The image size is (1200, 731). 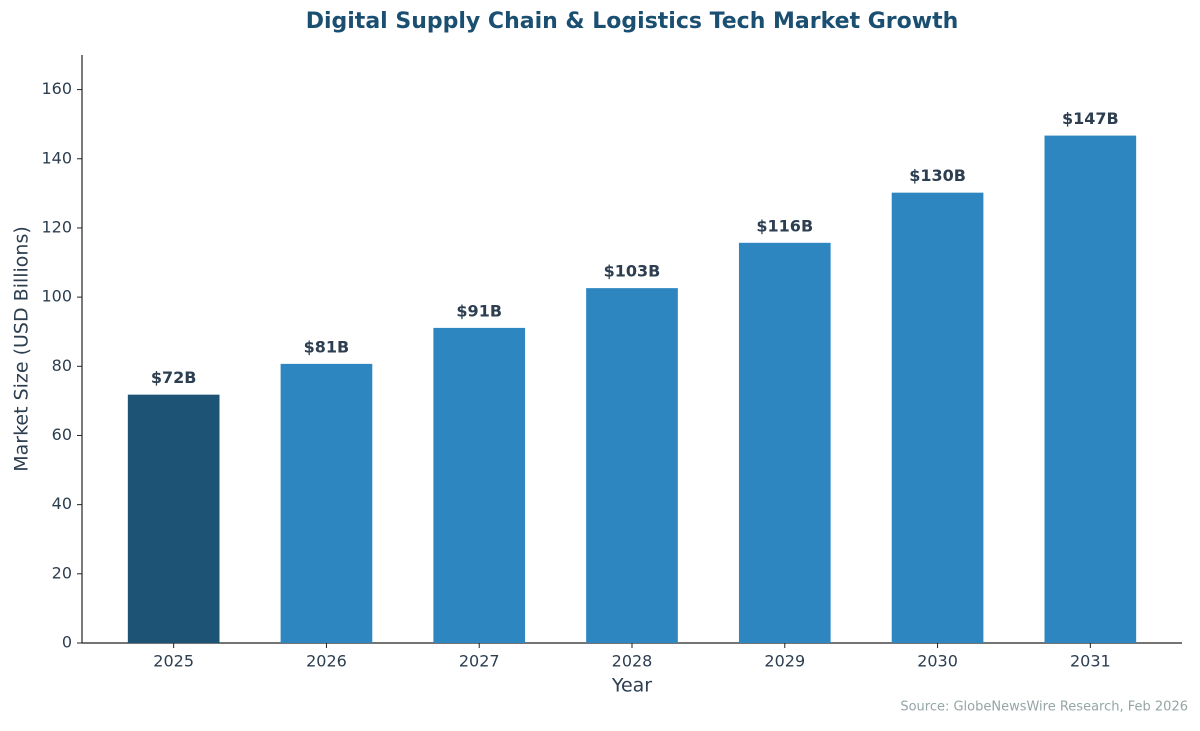 What do you see at coordinates (631, 686) in the screenshot?
I see `x-axis-label: Year` at bounding box center [631, 686].